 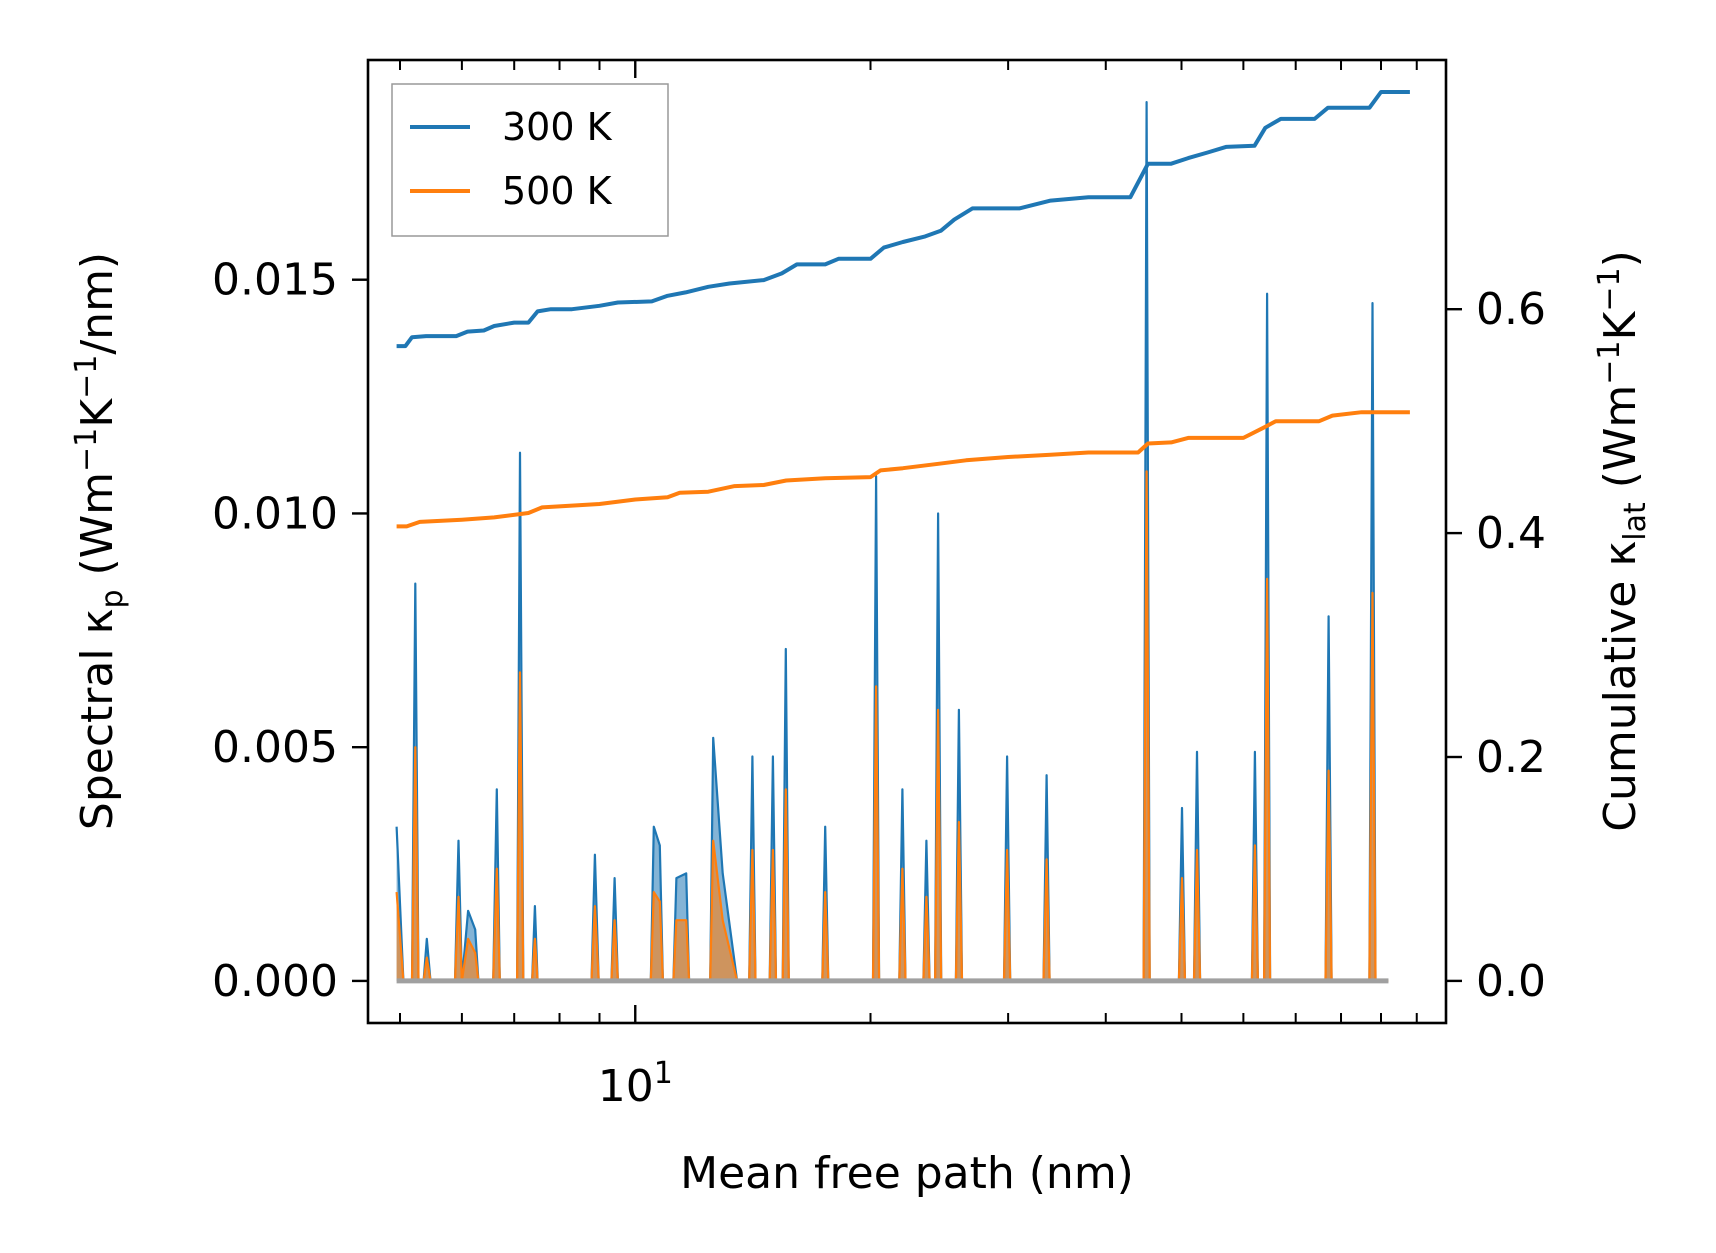 I want to click on right-tick-label-2: 0.4, so click(x=1511, y=533).